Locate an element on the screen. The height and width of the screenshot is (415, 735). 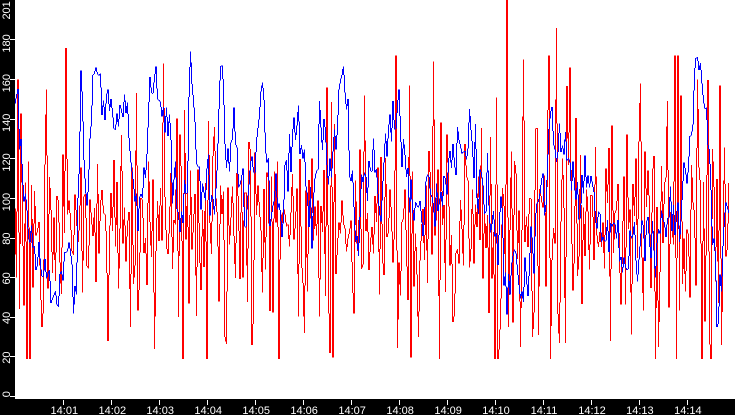
svg-text: 14:10 is located at coordinates (496, 410).